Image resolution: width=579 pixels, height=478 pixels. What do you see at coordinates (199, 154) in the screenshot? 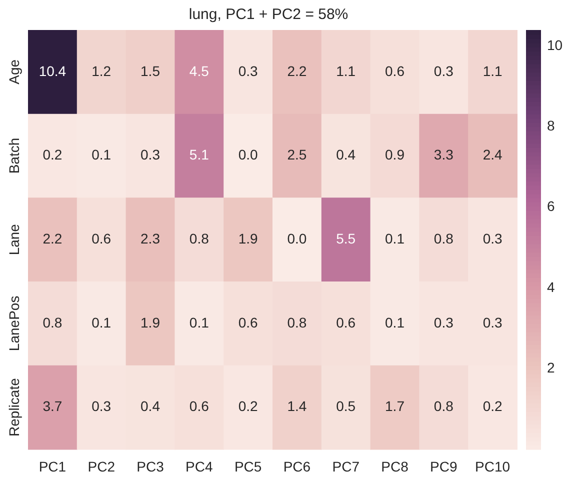
I see `data-label: 5.1` at bounding box center [199, 154].